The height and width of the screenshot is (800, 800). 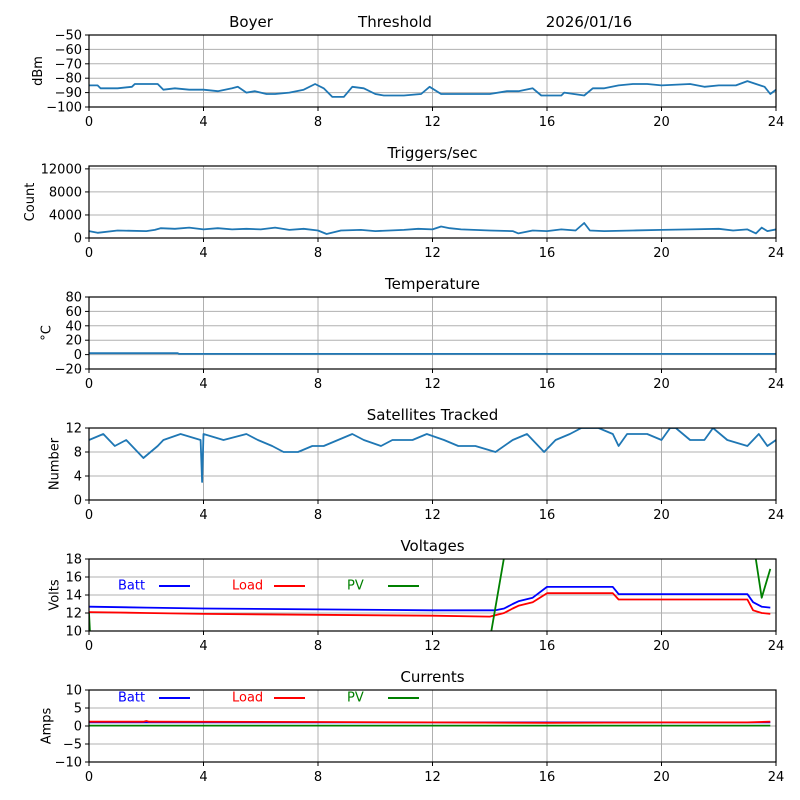 What do you see at coordinates (432, 153) in the screenshot?
I see `panel-title: Triggers/sec` at bounding box center [432, 153].